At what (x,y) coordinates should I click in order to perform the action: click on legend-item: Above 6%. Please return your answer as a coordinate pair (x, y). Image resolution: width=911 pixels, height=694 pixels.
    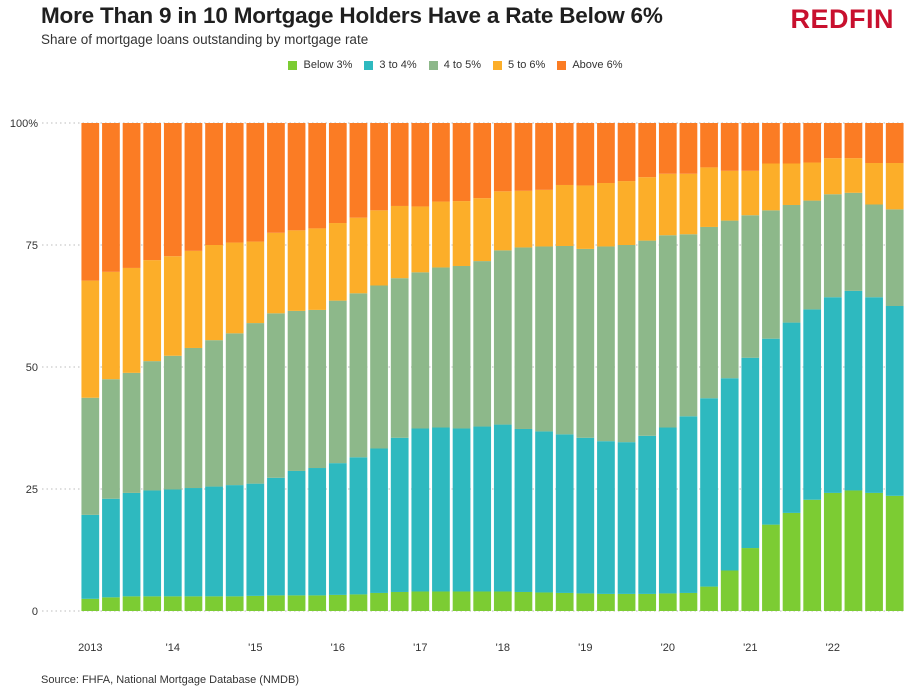
    Looking at the image, I should click on (590, 65).